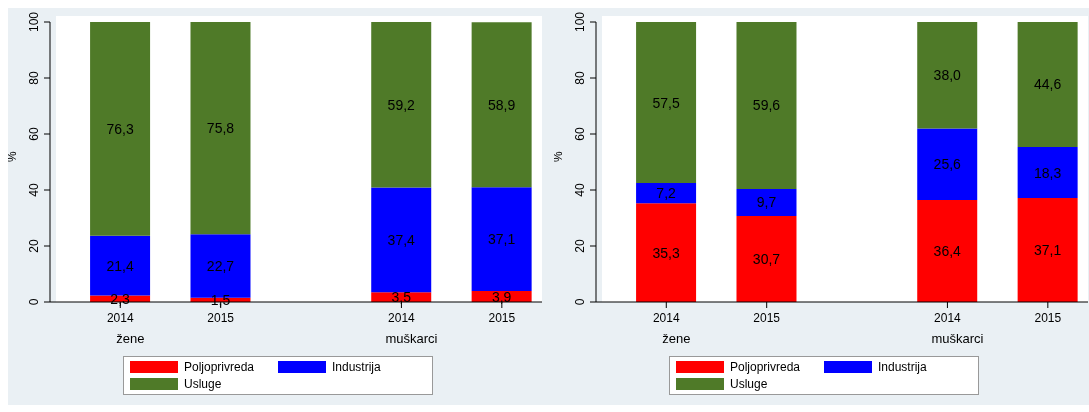  I want to click on data-label: 75,8, so click(220, 128).